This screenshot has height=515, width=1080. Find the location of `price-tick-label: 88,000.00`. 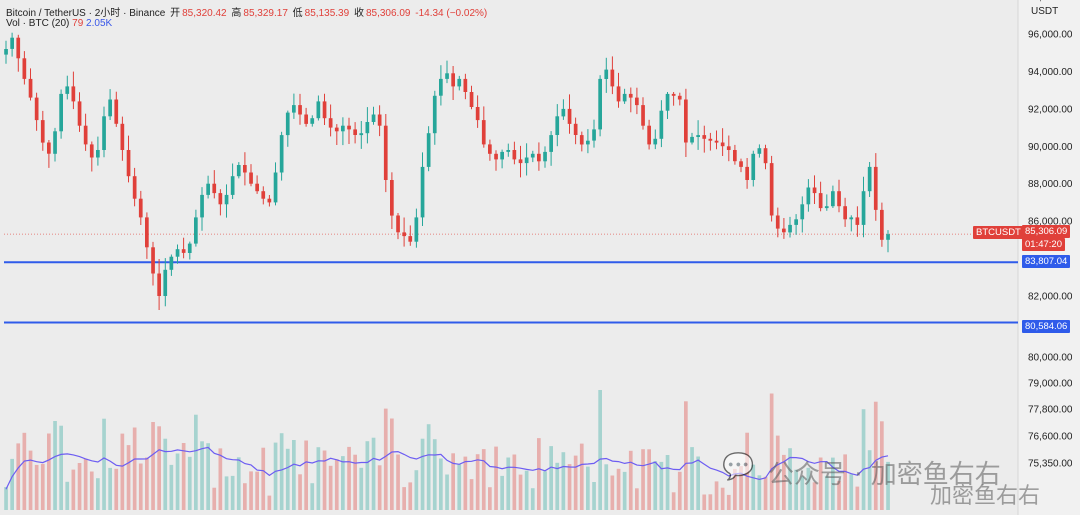

price-tick-label: 88,000.00 is located at coordinates (1050, 184).